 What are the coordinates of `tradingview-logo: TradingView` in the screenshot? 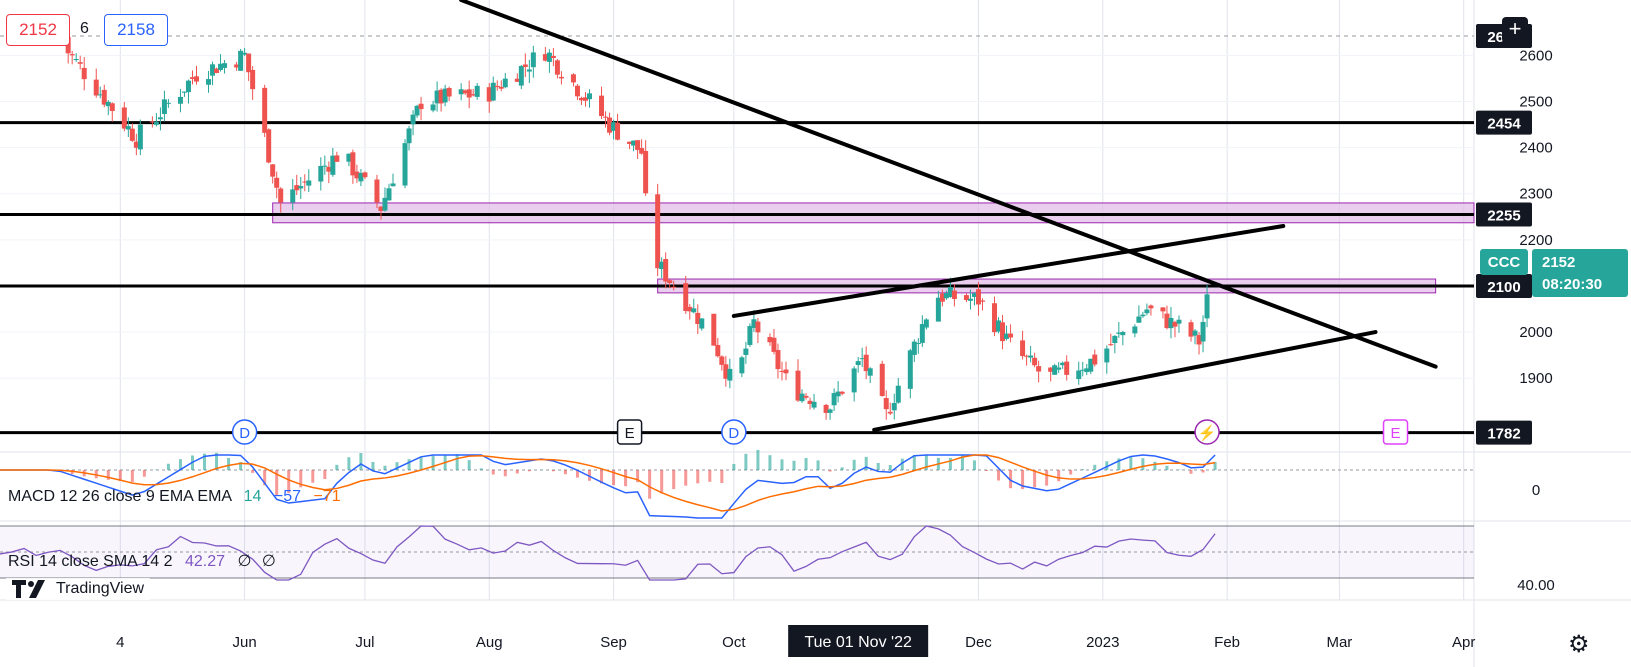 It's located at (78, 589).